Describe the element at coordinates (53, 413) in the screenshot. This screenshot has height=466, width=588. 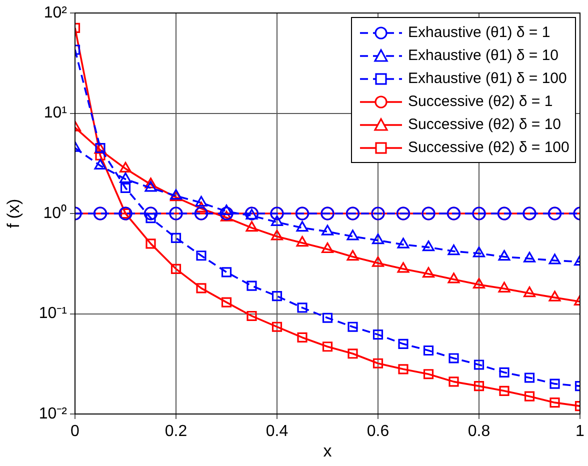
I see `y-tick-label: 10⁻²` at that location.